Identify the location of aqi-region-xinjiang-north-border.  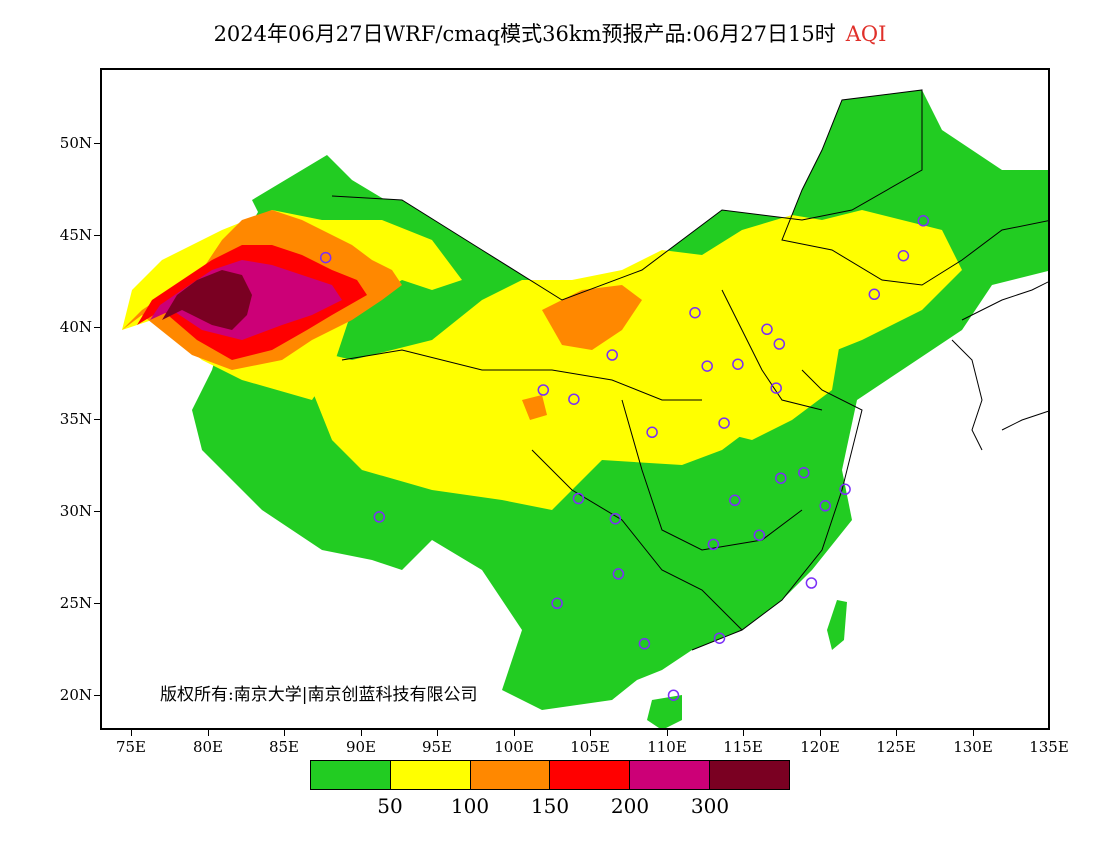
(327, 192).